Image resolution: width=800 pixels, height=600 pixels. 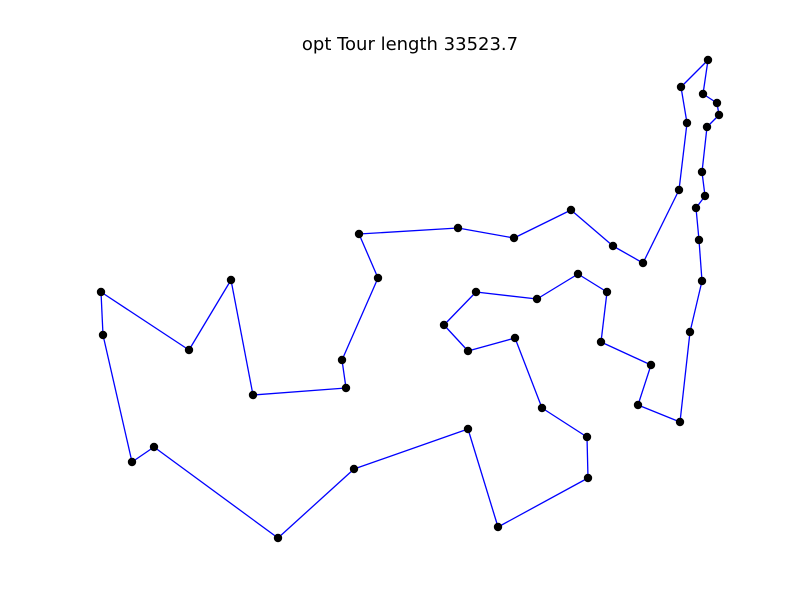 What do you see at coordinates (410, 44) in the screenshot?
I see `chart-title: opt Tour length 33523.7` at bounding box center [410, 44].